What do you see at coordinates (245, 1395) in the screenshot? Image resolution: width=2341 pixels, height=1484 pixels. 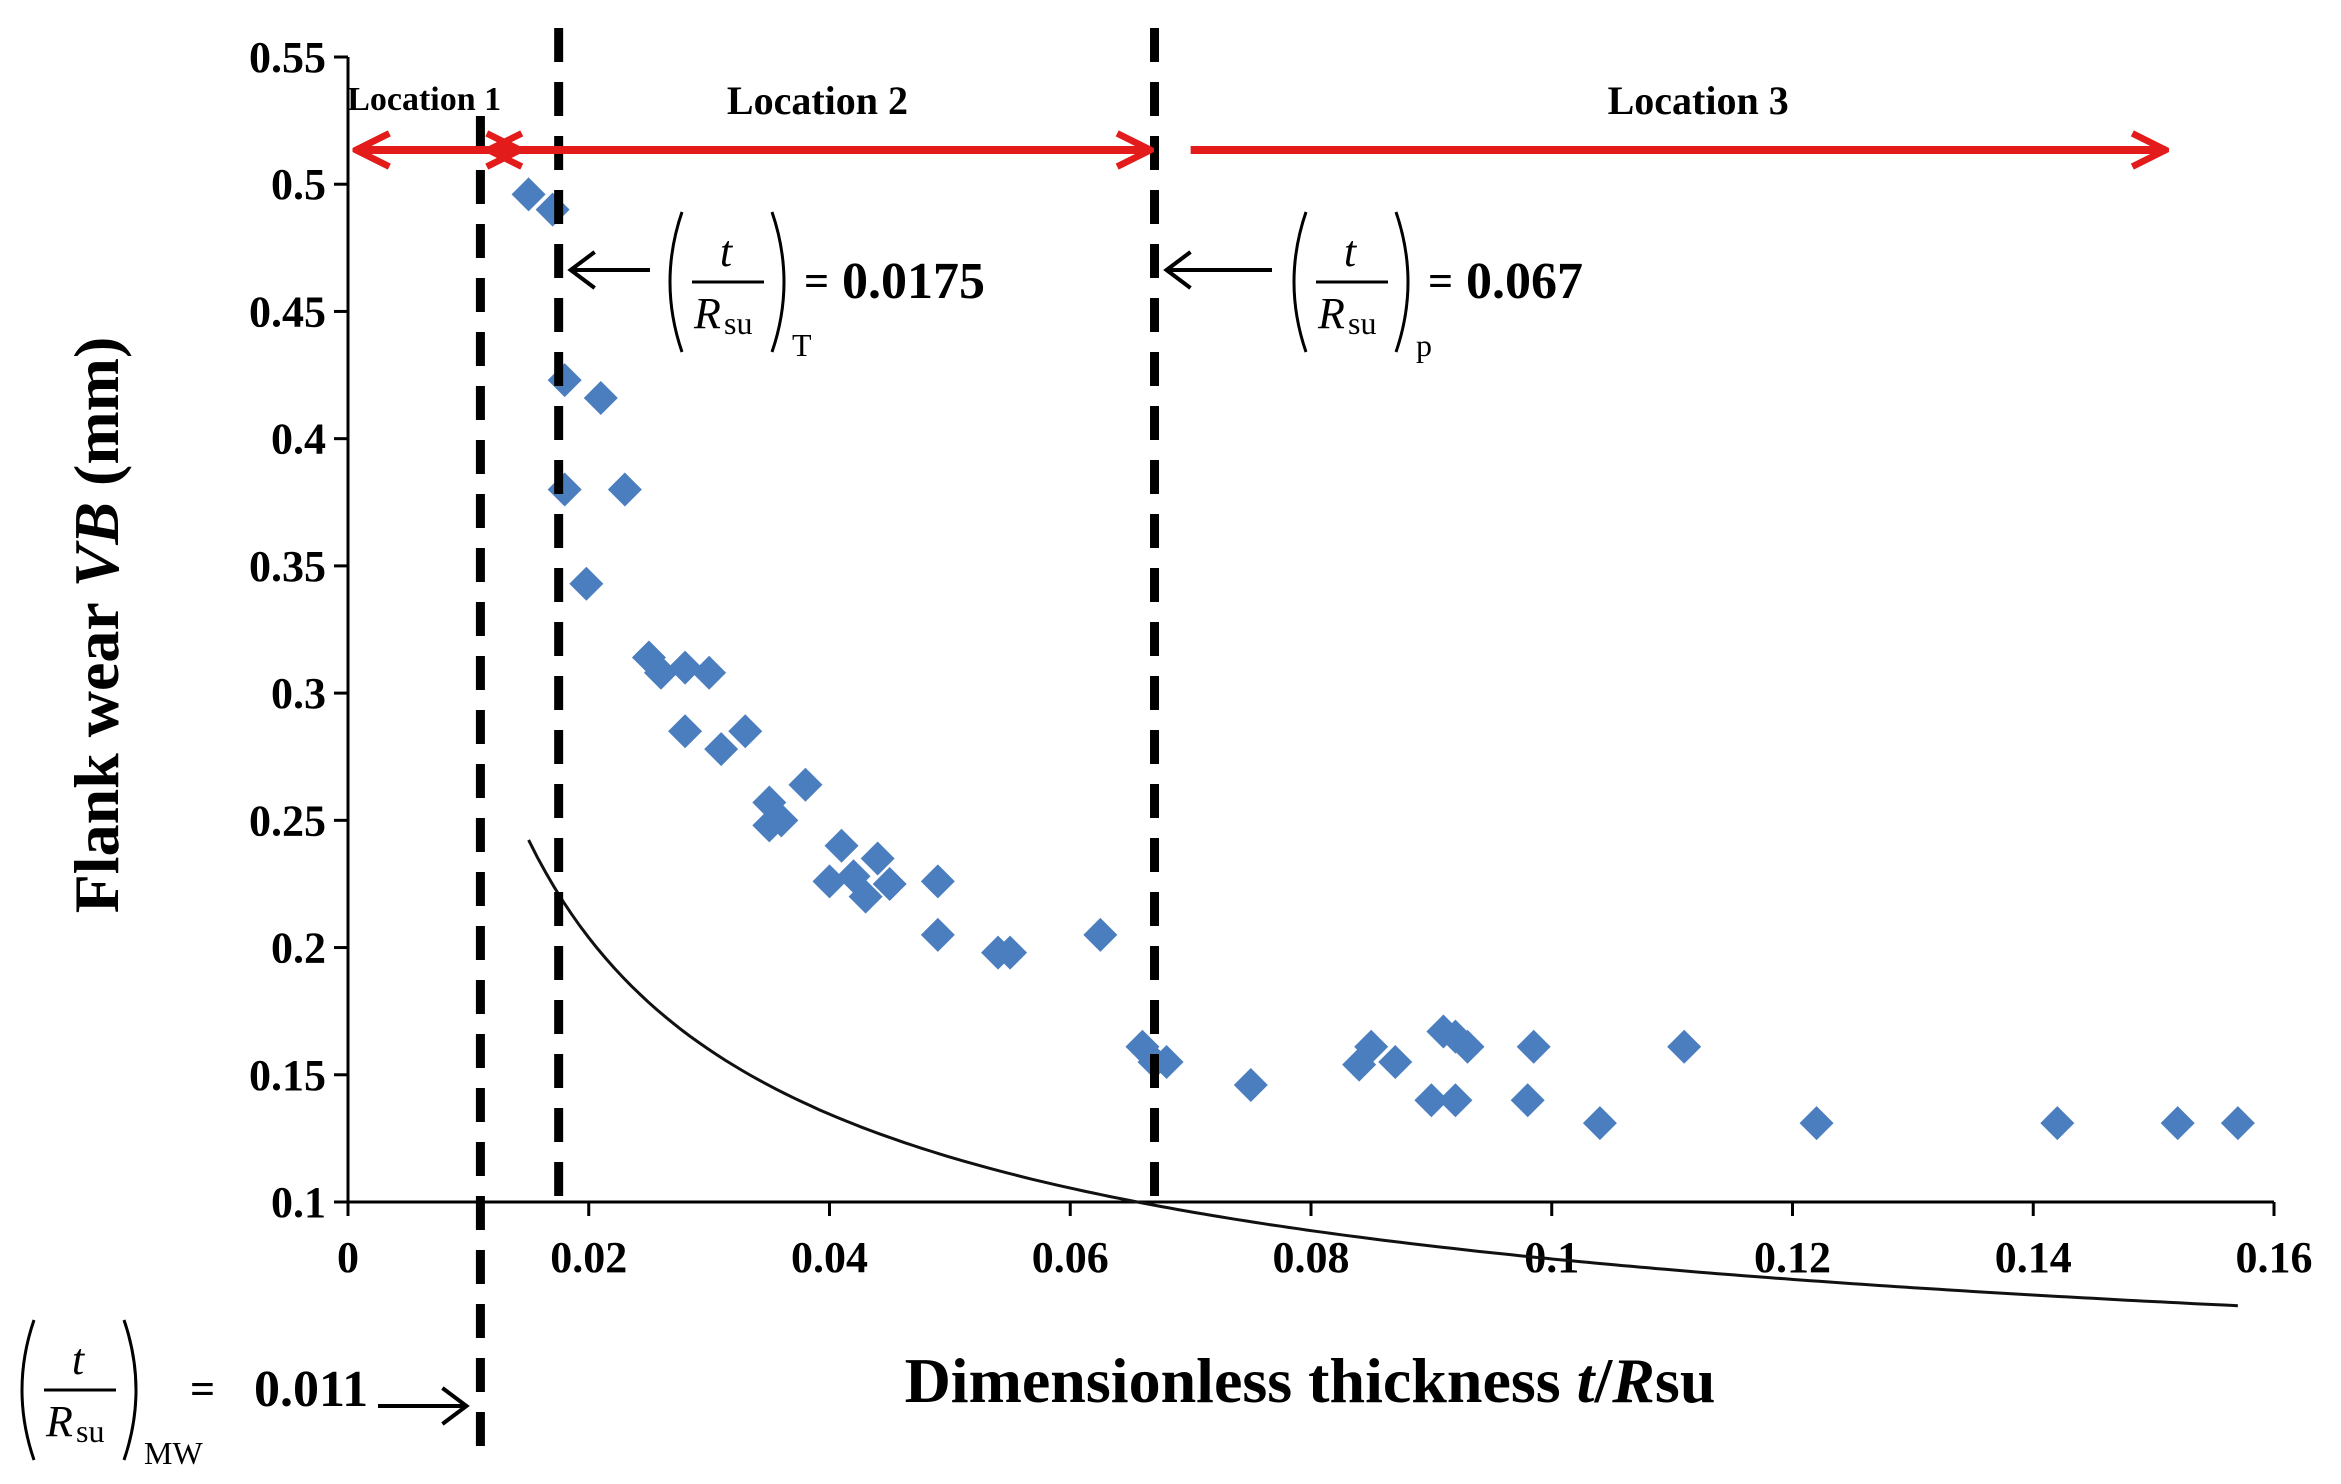 I see `fraction-annotation: tR su MW = 0.011` at bounding box center [245, 1395].